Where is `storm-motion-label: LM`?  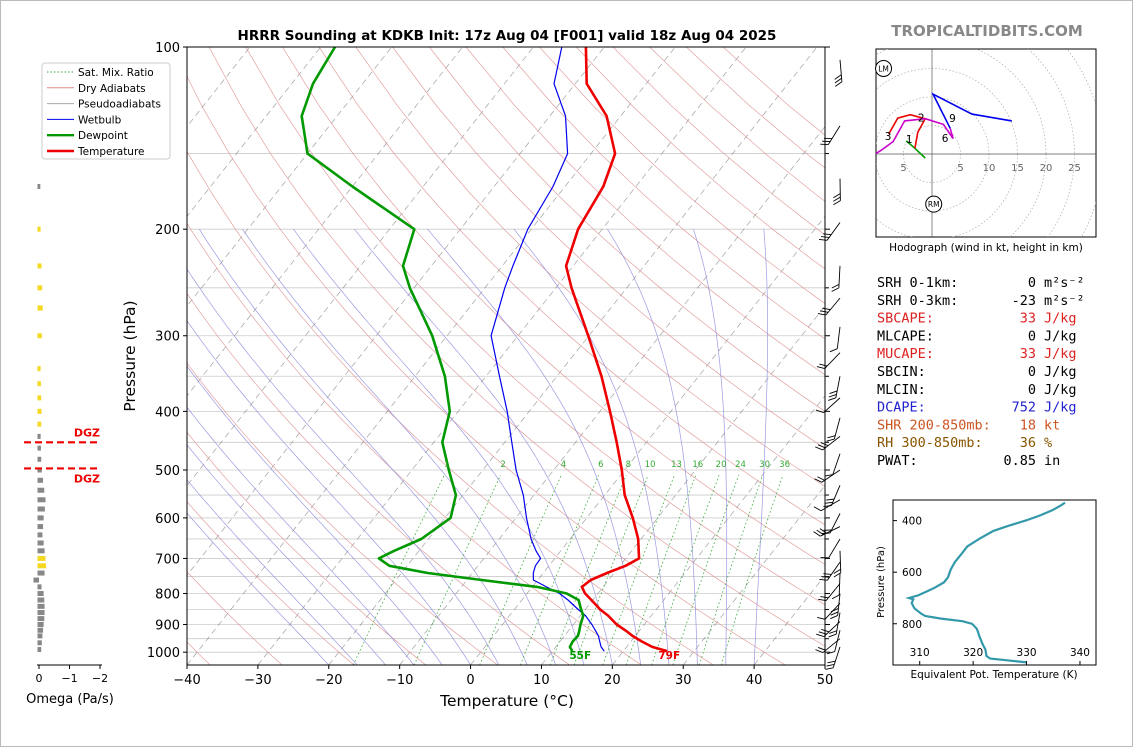
storm-motion-label: LM is located at coordinates (883, 69).